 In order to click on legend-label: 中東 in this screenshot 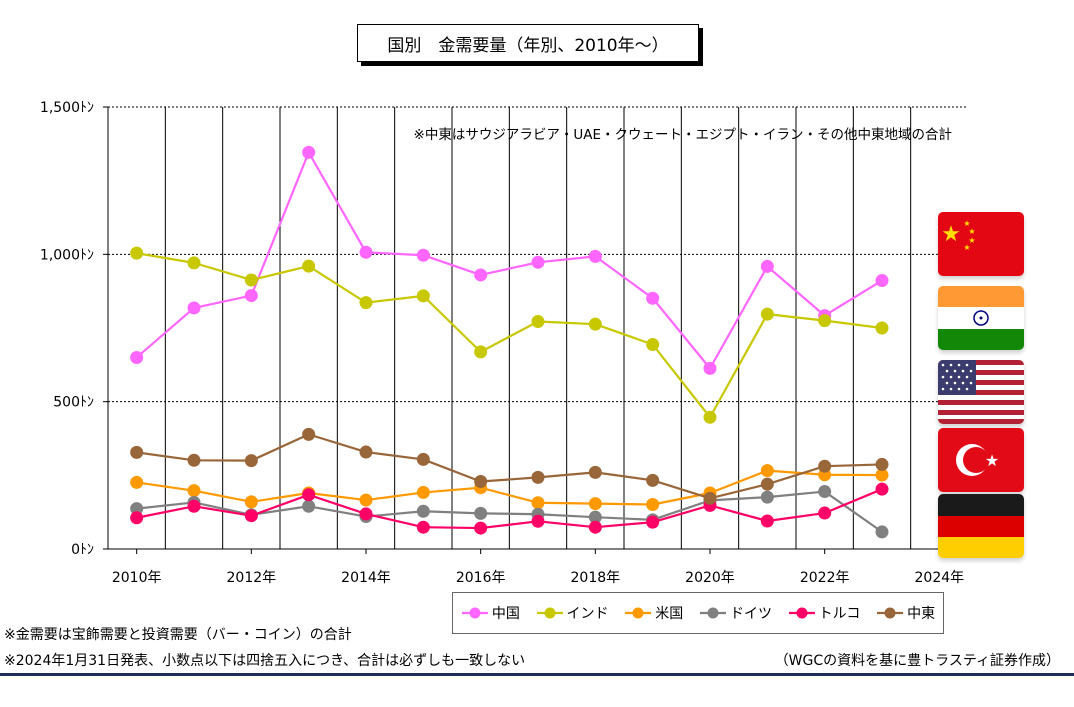, I will do `click(921, 614)`.